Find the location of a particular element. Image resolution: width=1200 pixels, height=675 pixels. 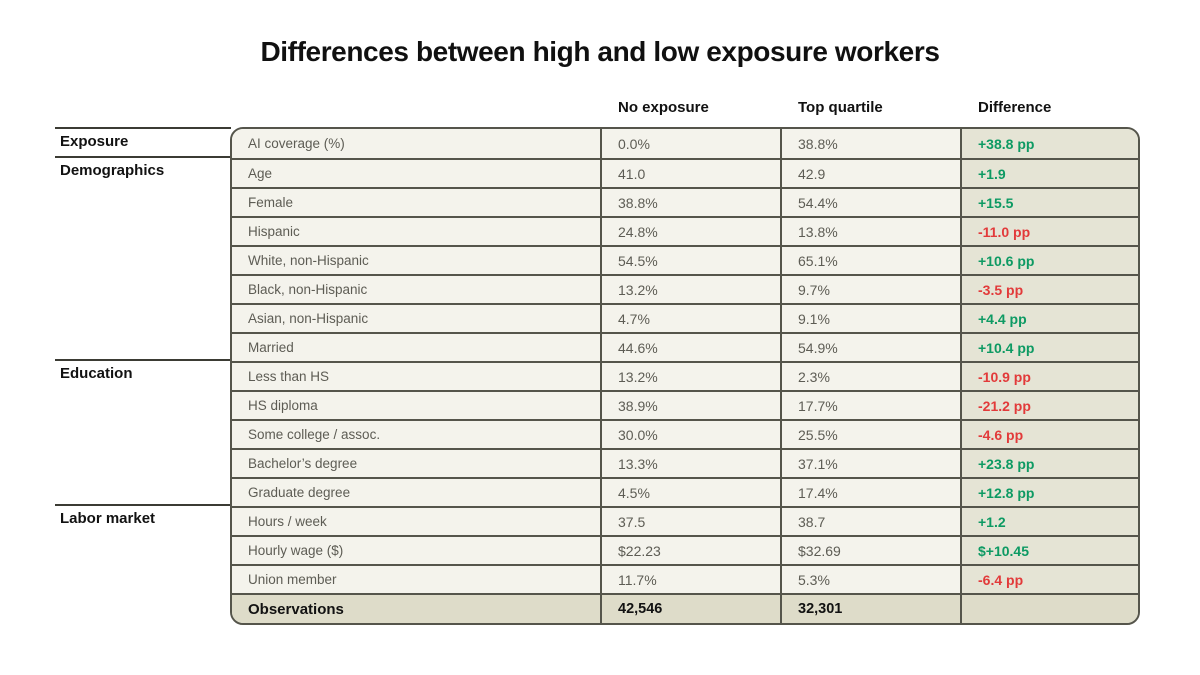

row-label: Union member is located at coordinates (416, 579).